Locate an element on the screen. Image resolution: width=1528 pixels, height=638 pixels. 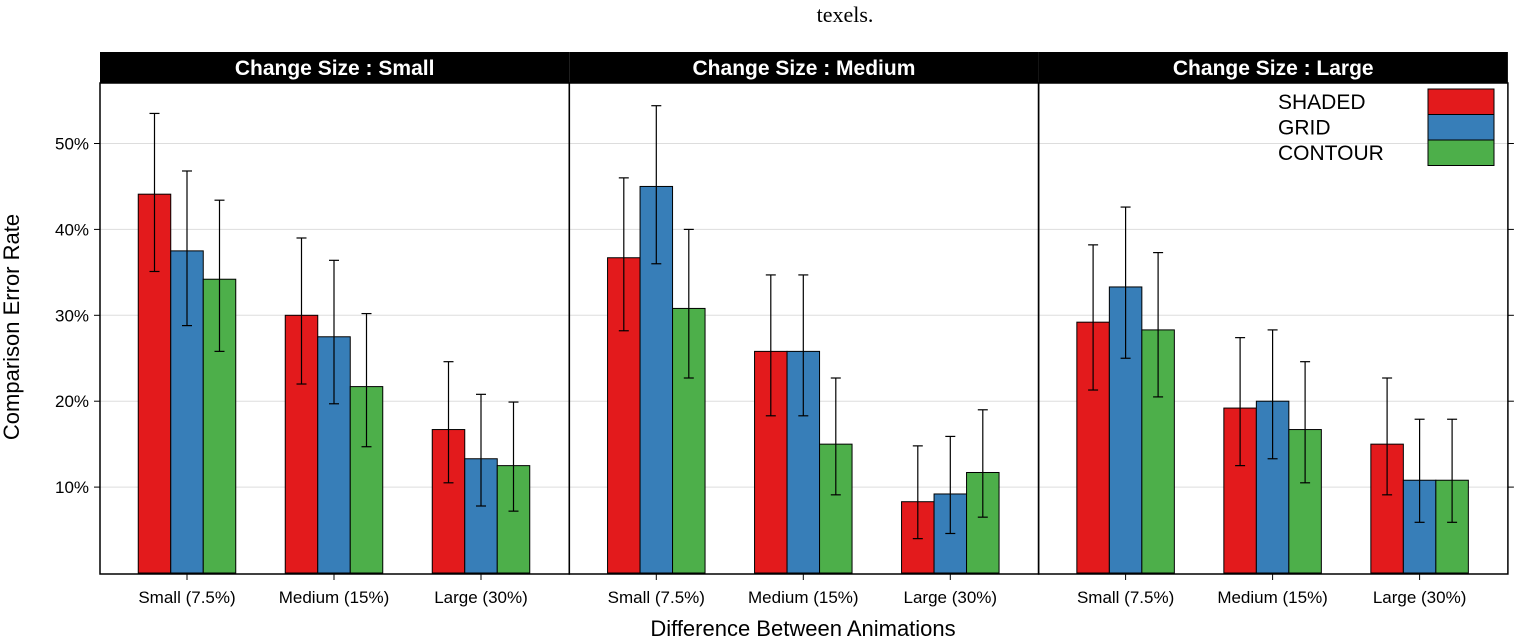
x-axis-title: Difference Between Animations is located at coordinates (802, 627).